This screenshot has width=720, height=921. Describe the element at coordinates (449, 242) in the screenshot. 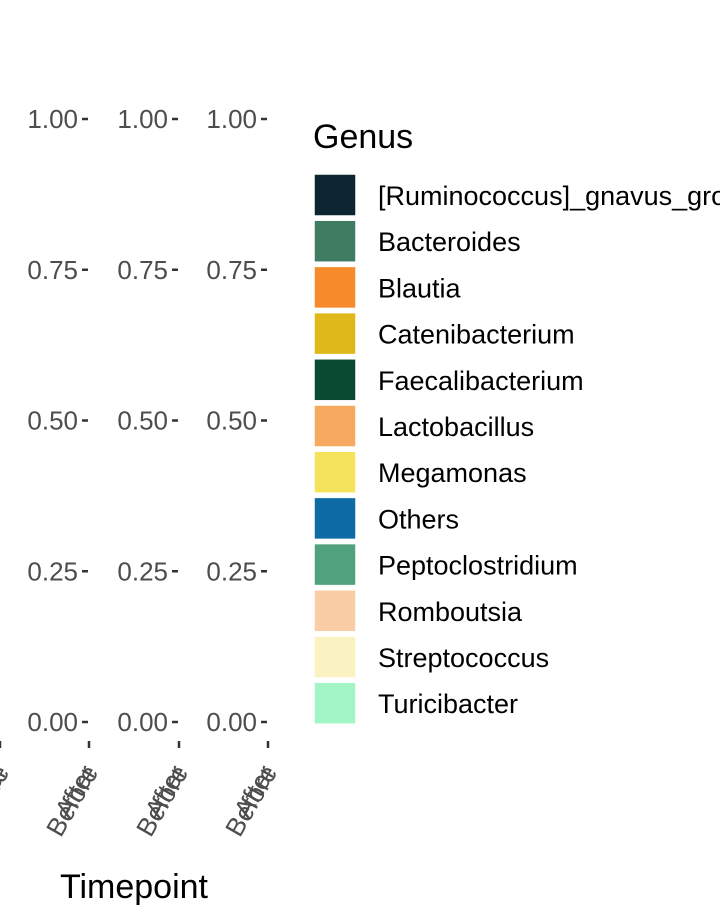

I see `legend-label: Bacteroides` at that location.